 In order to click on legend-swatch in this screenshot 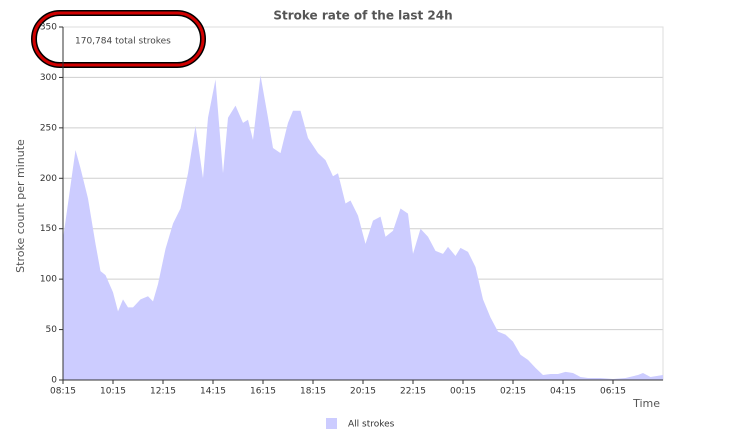, I will do `click(331, 423)`.